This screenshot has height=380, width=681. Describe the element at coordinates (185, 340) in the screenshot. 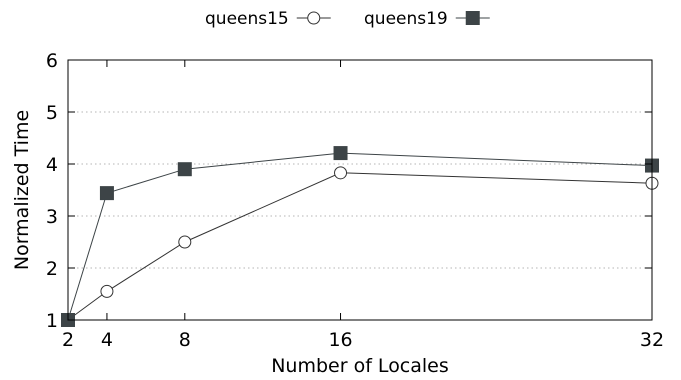

I see `x-tick-label: 8` at that location.